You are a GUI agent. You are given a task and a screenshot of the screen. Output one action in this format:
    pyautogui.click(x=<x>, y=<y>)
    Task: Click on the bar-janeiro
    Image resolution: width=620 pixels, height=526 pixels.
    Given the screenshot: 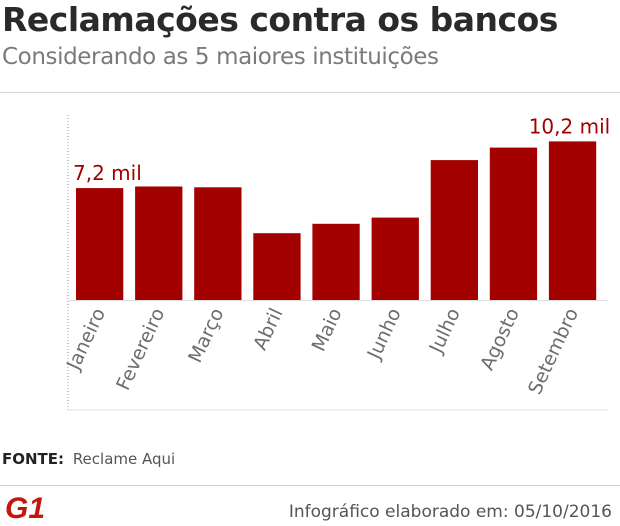 What is the action you would take?
    pyautogui.click(x=100, y=244)
    